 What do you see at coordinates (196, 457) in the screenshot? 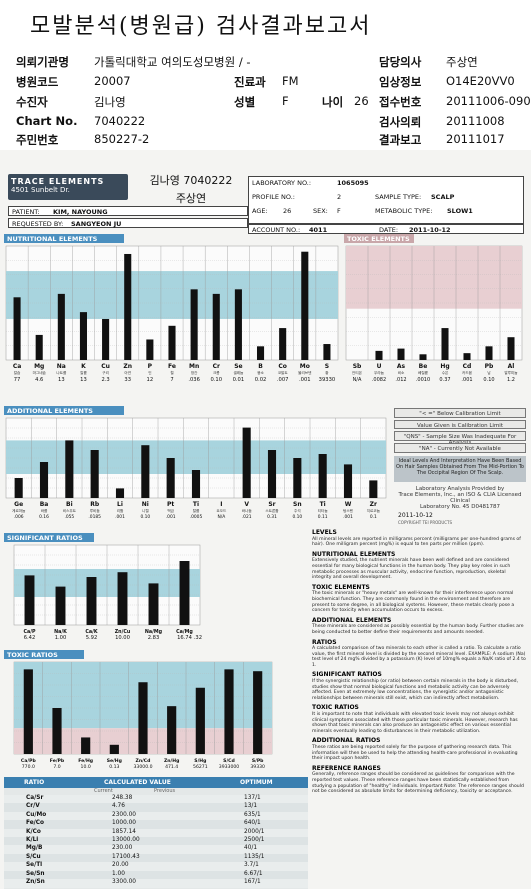
I see `reference-band` at bounding box center [196, 457].